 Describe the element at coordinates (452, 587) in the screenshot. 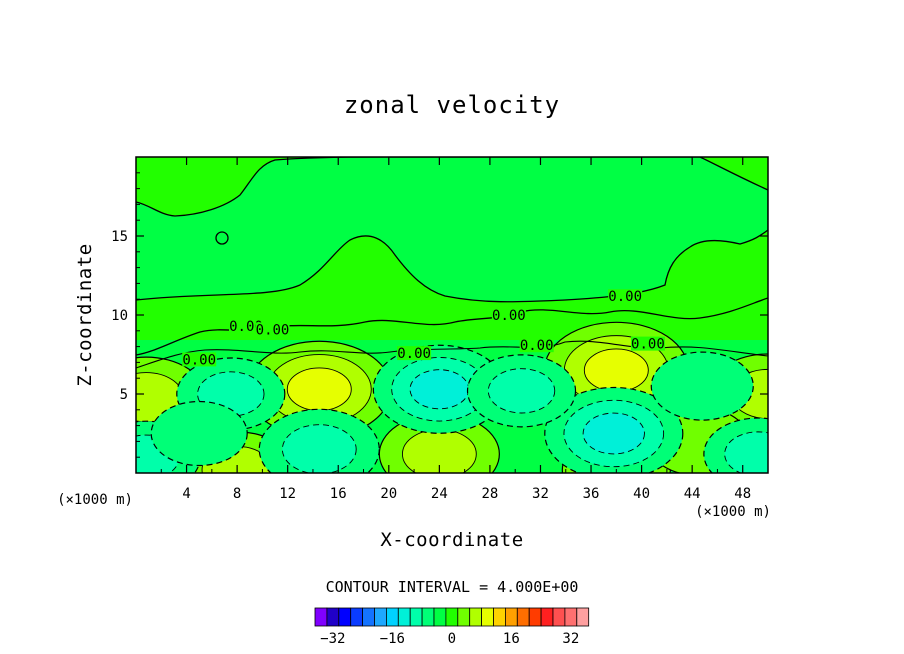

I see `contour-interval-text: CONTOUR INTERVAL = 4.000E+00` at that location.